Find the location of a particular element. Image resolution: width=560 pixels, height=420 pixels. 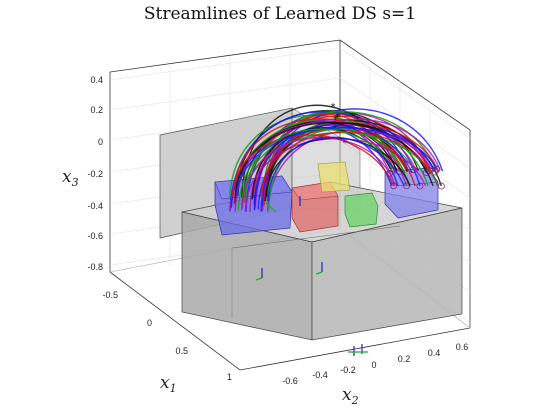

x1-tick-label: 0.5 is located at coordinates (181, 351).